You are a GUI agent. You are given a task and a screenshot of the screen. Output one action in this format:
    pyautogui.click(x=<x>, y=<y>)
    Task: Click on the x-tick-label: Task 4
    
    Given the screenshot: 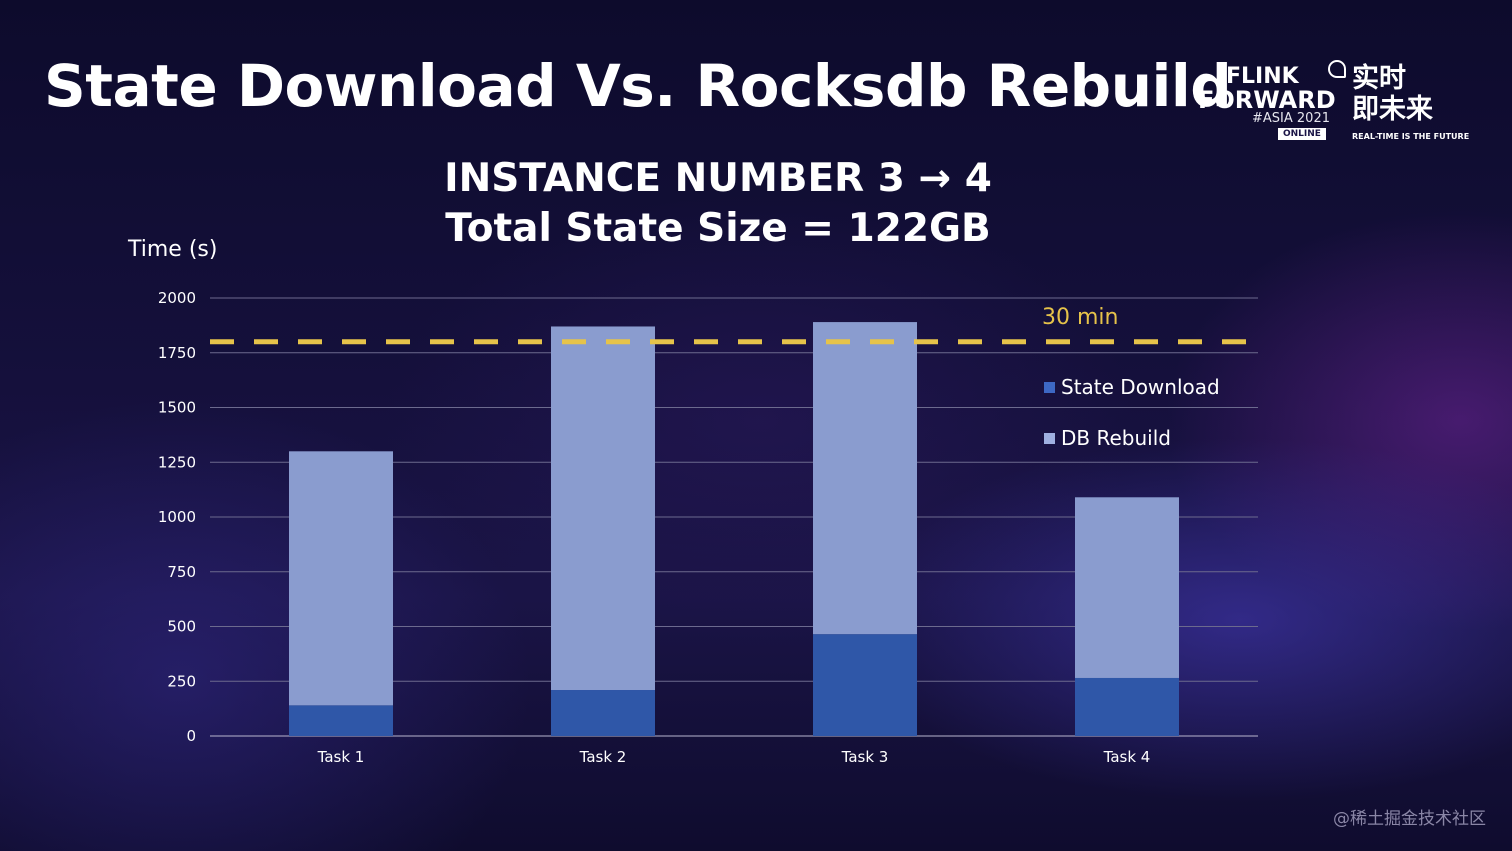 What is the action you would take?
    pyautogui.click(x=1127, y=757)
    